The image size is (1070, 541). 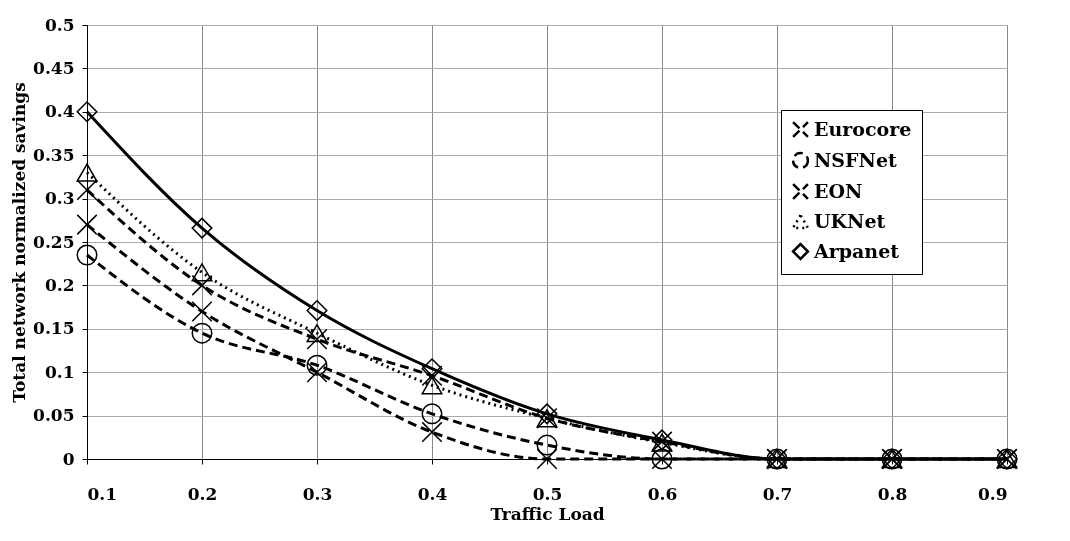 What do you see at coordinates (838, 190) in the screenshot?
I see `legend-label: EON` at bounding box center [838, 190].